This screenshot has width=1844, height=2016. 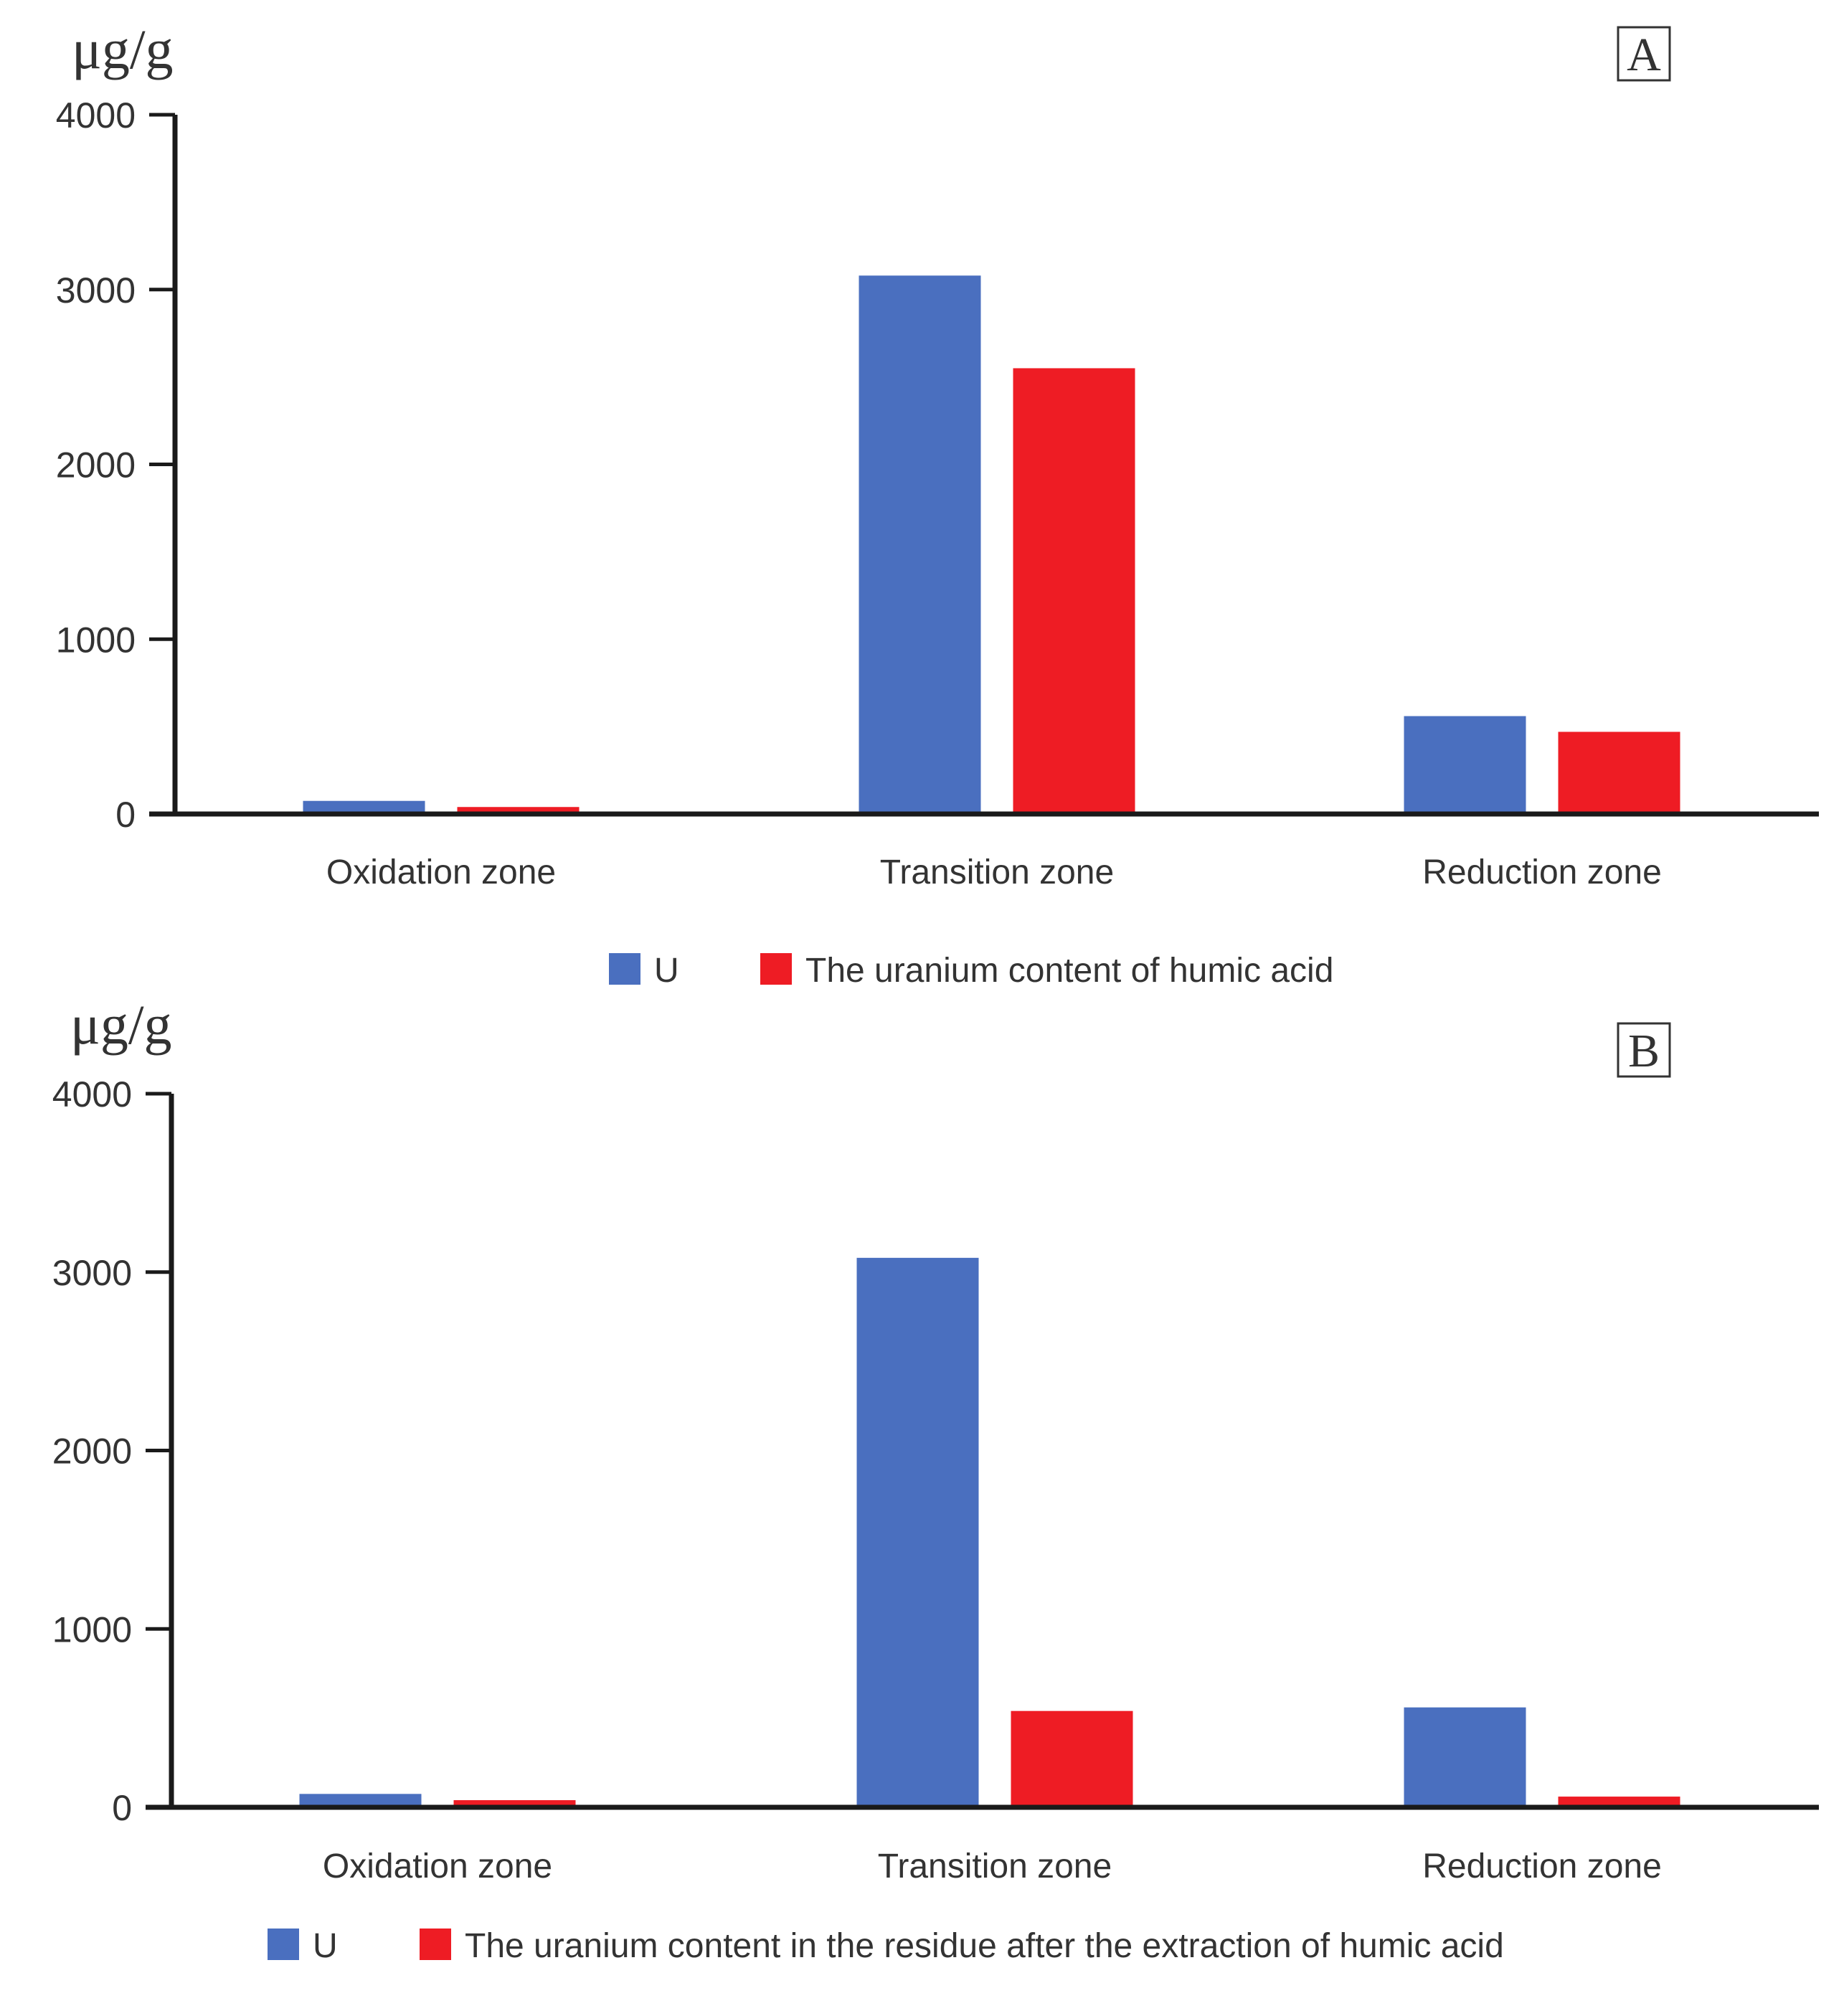 I want to click on panel-letter: A, so click(x=1644, y=55).